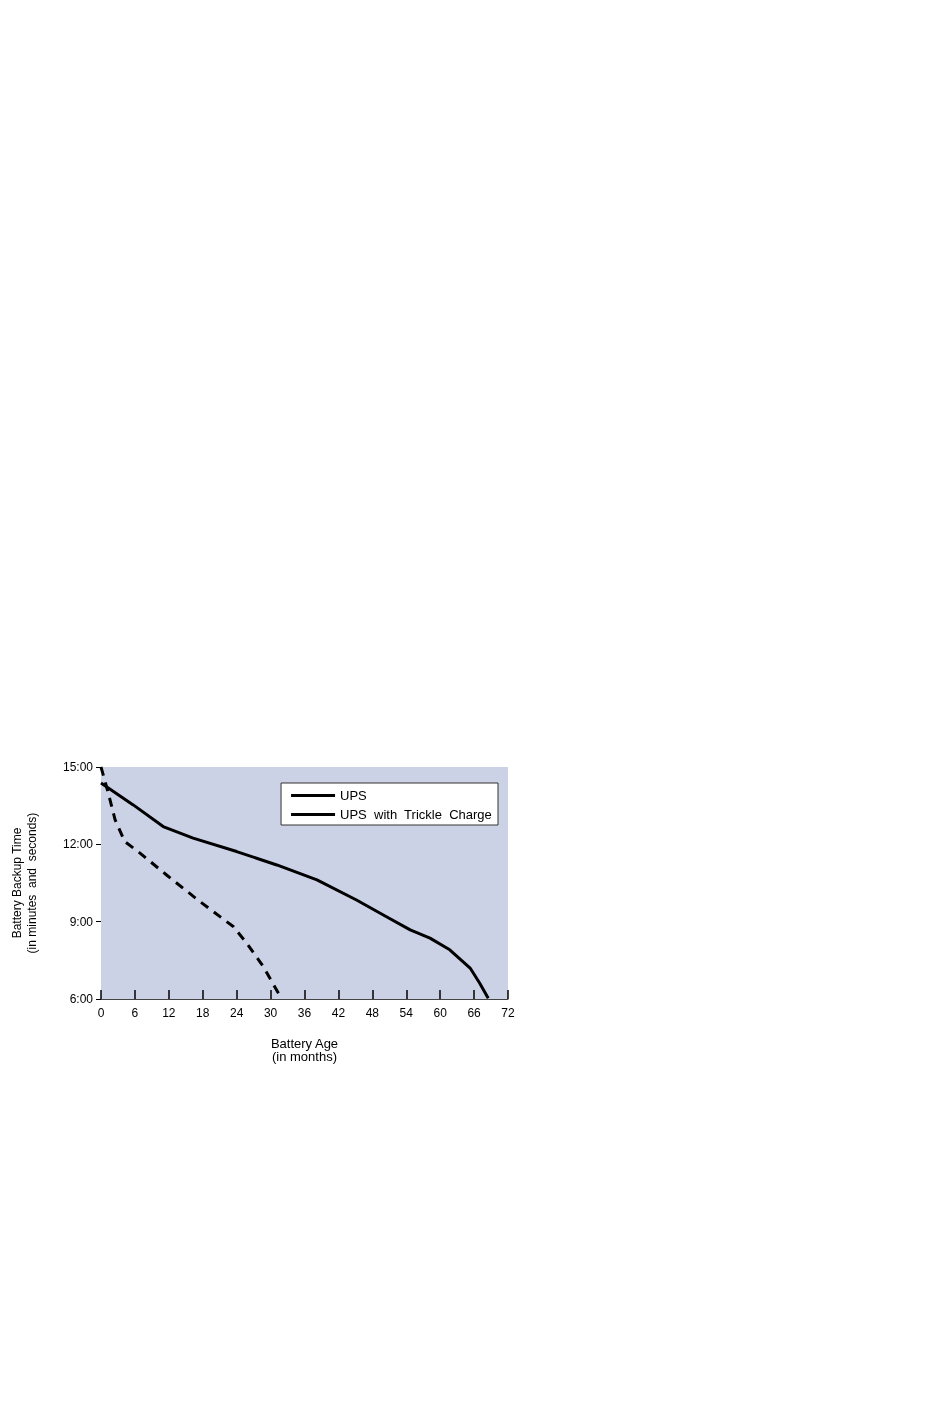  Describe the element at coordinates (236, 1013) in the screenshot. I see `x-tick-label: 24` at that location.